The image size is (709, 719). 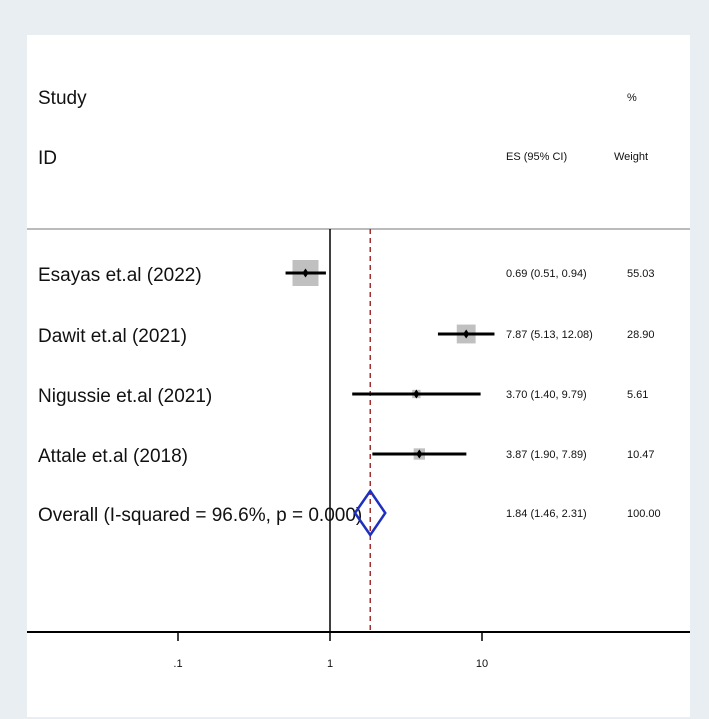 I want to click on overall-diamond, so click(x=370, y=513).